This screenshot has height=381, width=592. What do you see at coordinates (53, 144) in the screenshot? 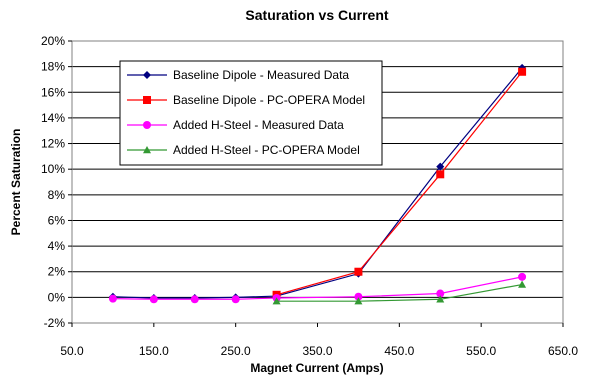
I see `y-tick-label: 12%` at bounding box center [53, 144].